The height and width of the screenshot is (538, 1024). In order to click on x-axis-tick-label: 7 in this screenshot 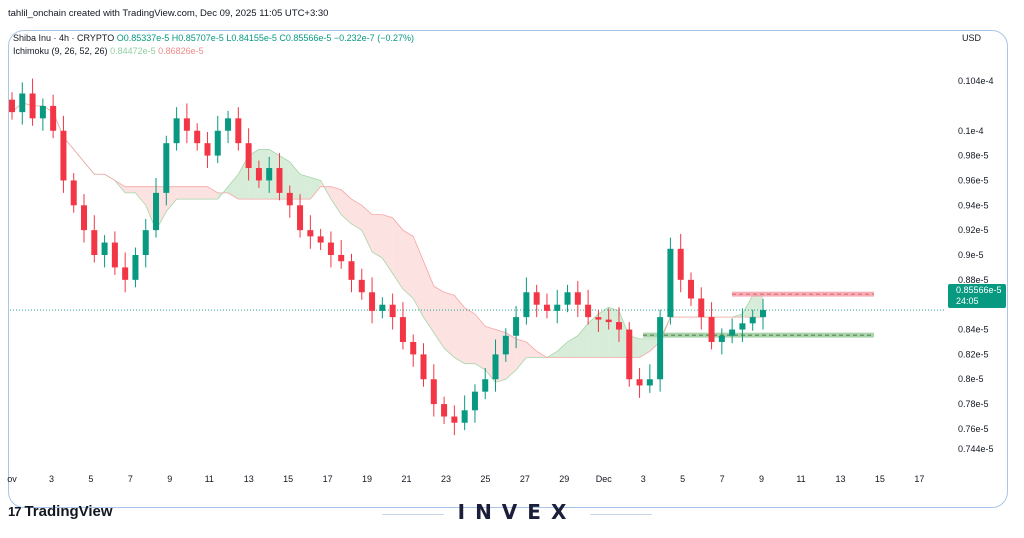, I will do `click(722, 479)`.